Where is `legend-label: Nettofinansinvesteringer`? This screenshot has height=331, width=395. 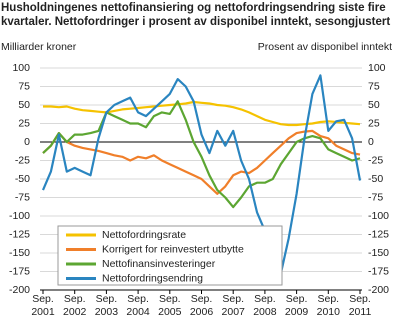
legend-label: Nettofinansinvesteringer is located at coordinates (159, 264).